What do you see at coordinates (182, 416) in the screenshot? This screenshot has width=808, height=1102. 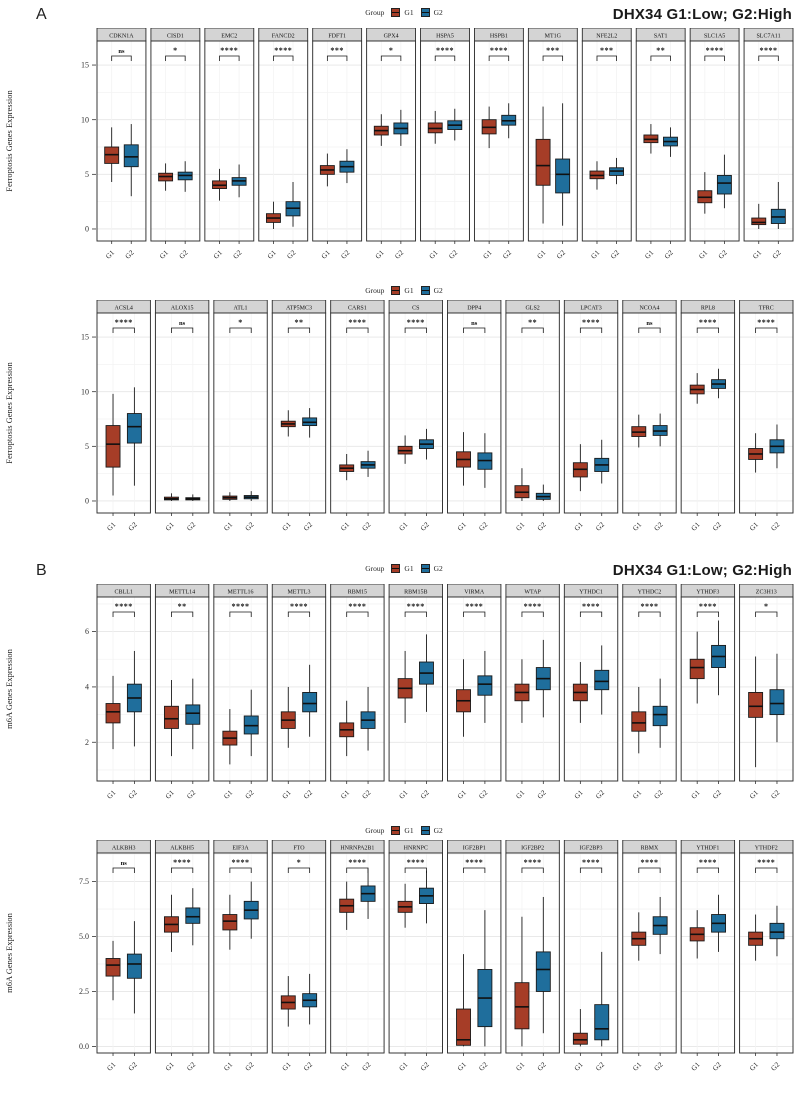 I see `facet-ALOX15: ALOX15 G1 G2 ns` at bounding box center [182, 416].